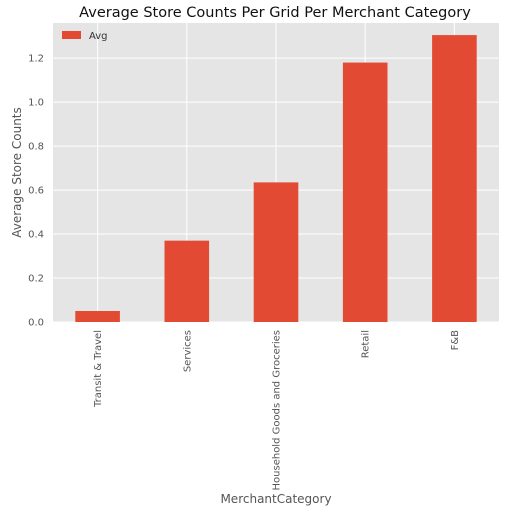  Describe the element at coordinates (455, 340) in the screenshot. I see `x-tick-label: F&B` at that location.